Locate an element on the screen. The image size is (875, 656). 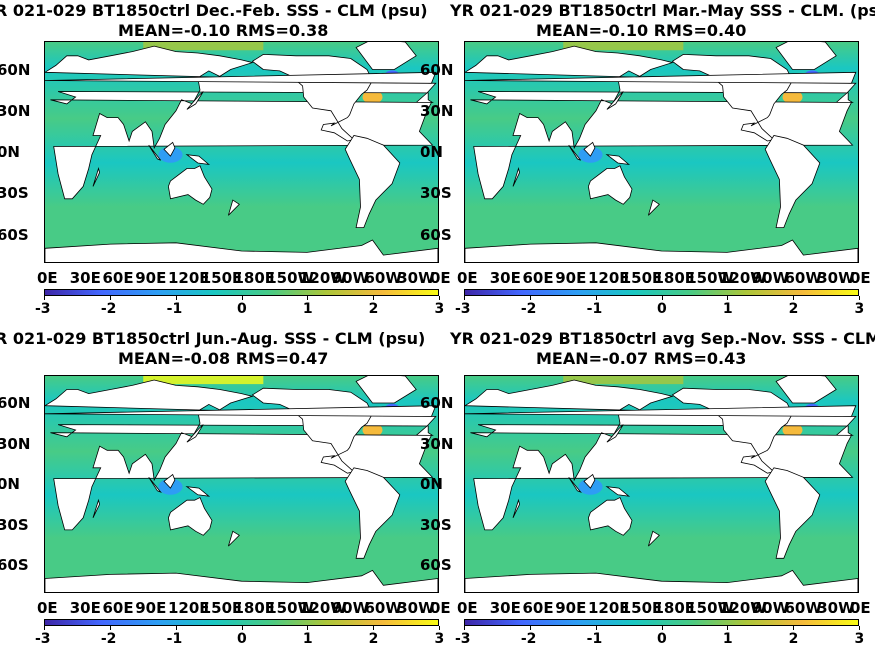
lat-tick-label: 30S is located at coordinates (14, 524).